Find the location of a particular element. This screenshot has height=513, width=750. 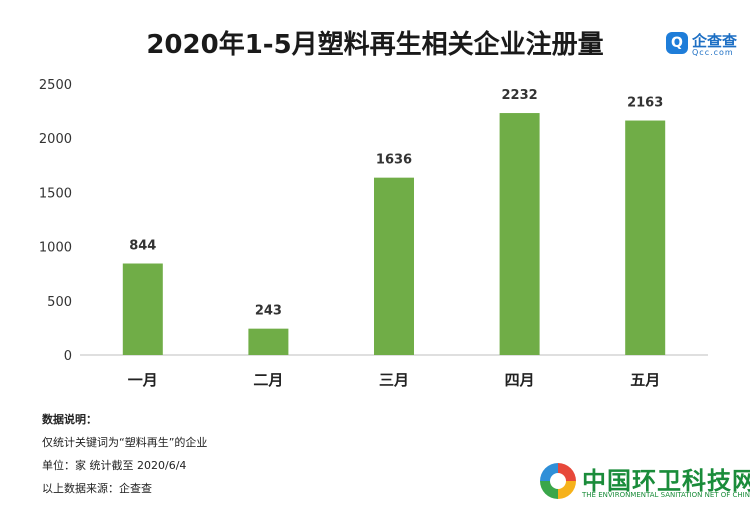

y-tick-label: 2000 is located at coordinates (55, 139).